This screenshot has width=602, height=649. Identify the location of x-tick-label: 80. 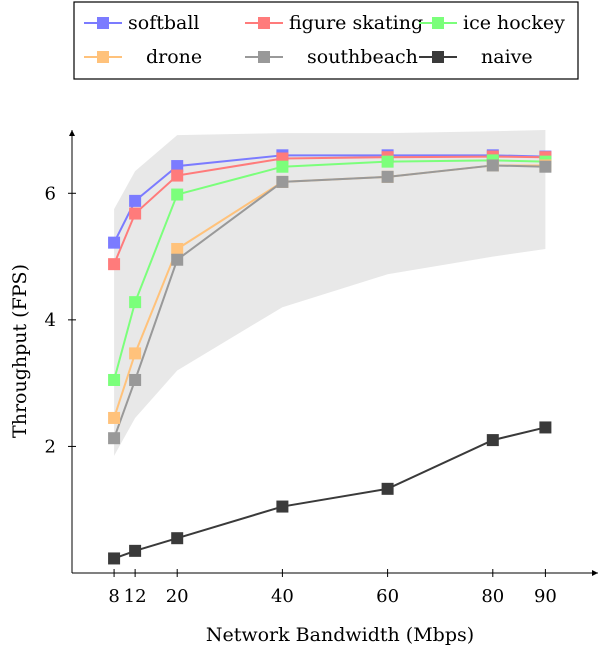
(492, 596).